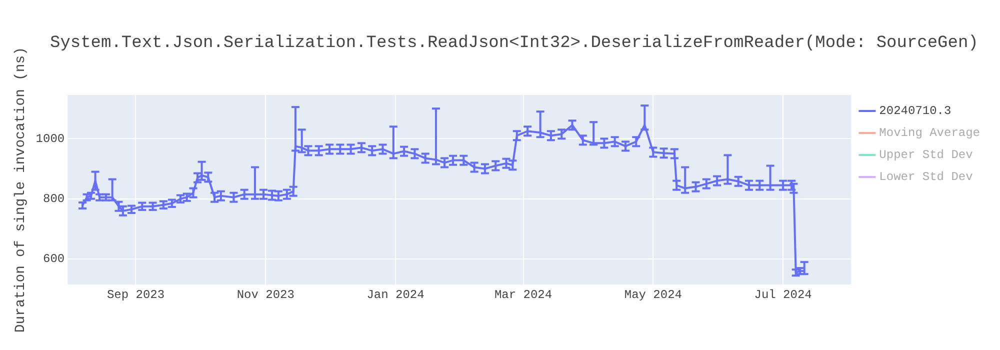 The width and height of the screenshot is (1000, 350). What do you see at coordinates (523, 295) in the screenshot?
I see `x-tick-label: Mar 2024` at bounding box center [523, 295].